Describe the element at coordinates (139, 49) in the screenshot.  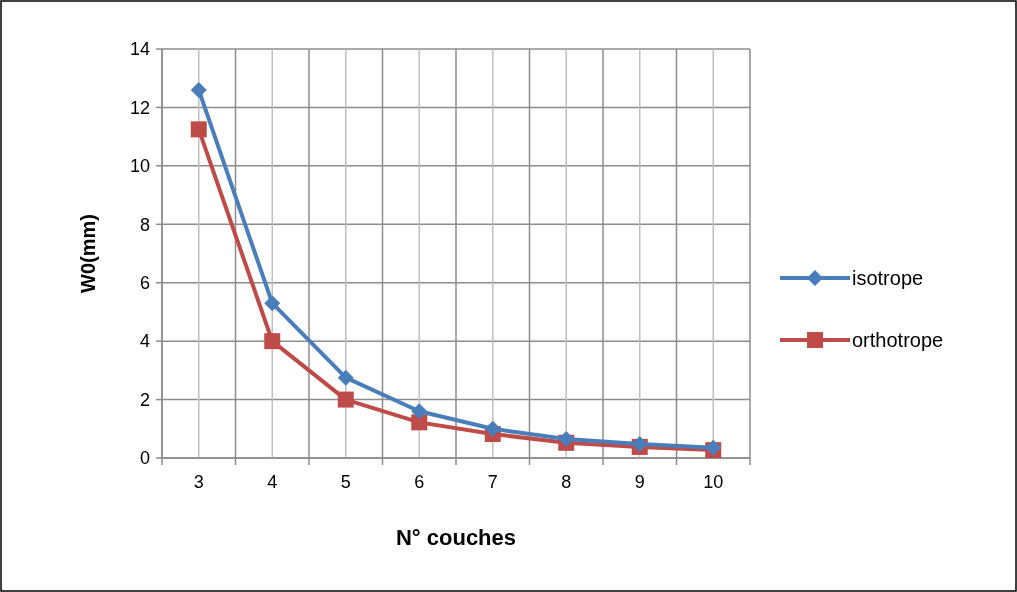
I see `y-tick-label: 14` at that location.